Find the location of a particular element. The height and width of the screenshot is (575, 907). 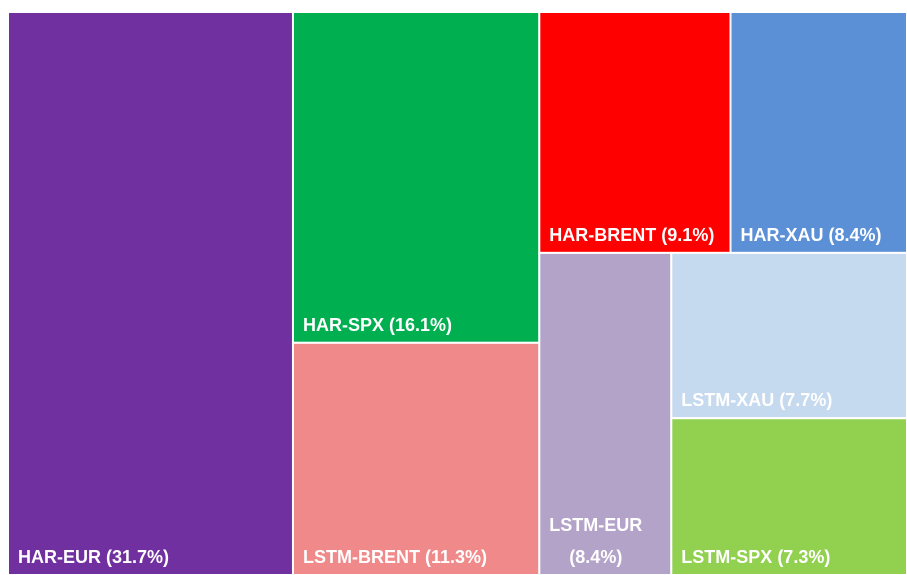

cell-label: LSTM-SPX (7.3%) is located at coordinates (755, 557).